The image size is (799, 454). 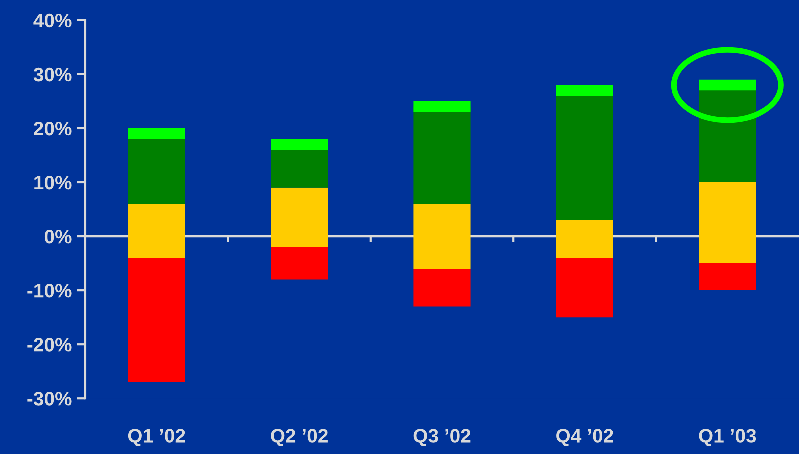 What do you see at coordinates (727, 438) in the screenshot?
I see `x-tick-label: Q1 ’03` at bounding box center [727, 438].